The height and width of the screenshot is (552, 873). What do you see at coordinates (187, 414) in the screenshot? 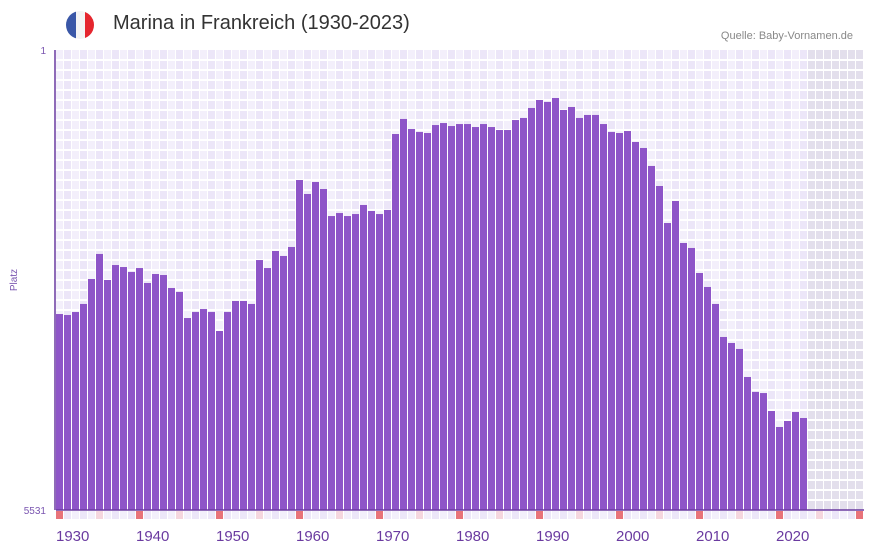
I see `bar-1946` at bounding box center [187, 414].